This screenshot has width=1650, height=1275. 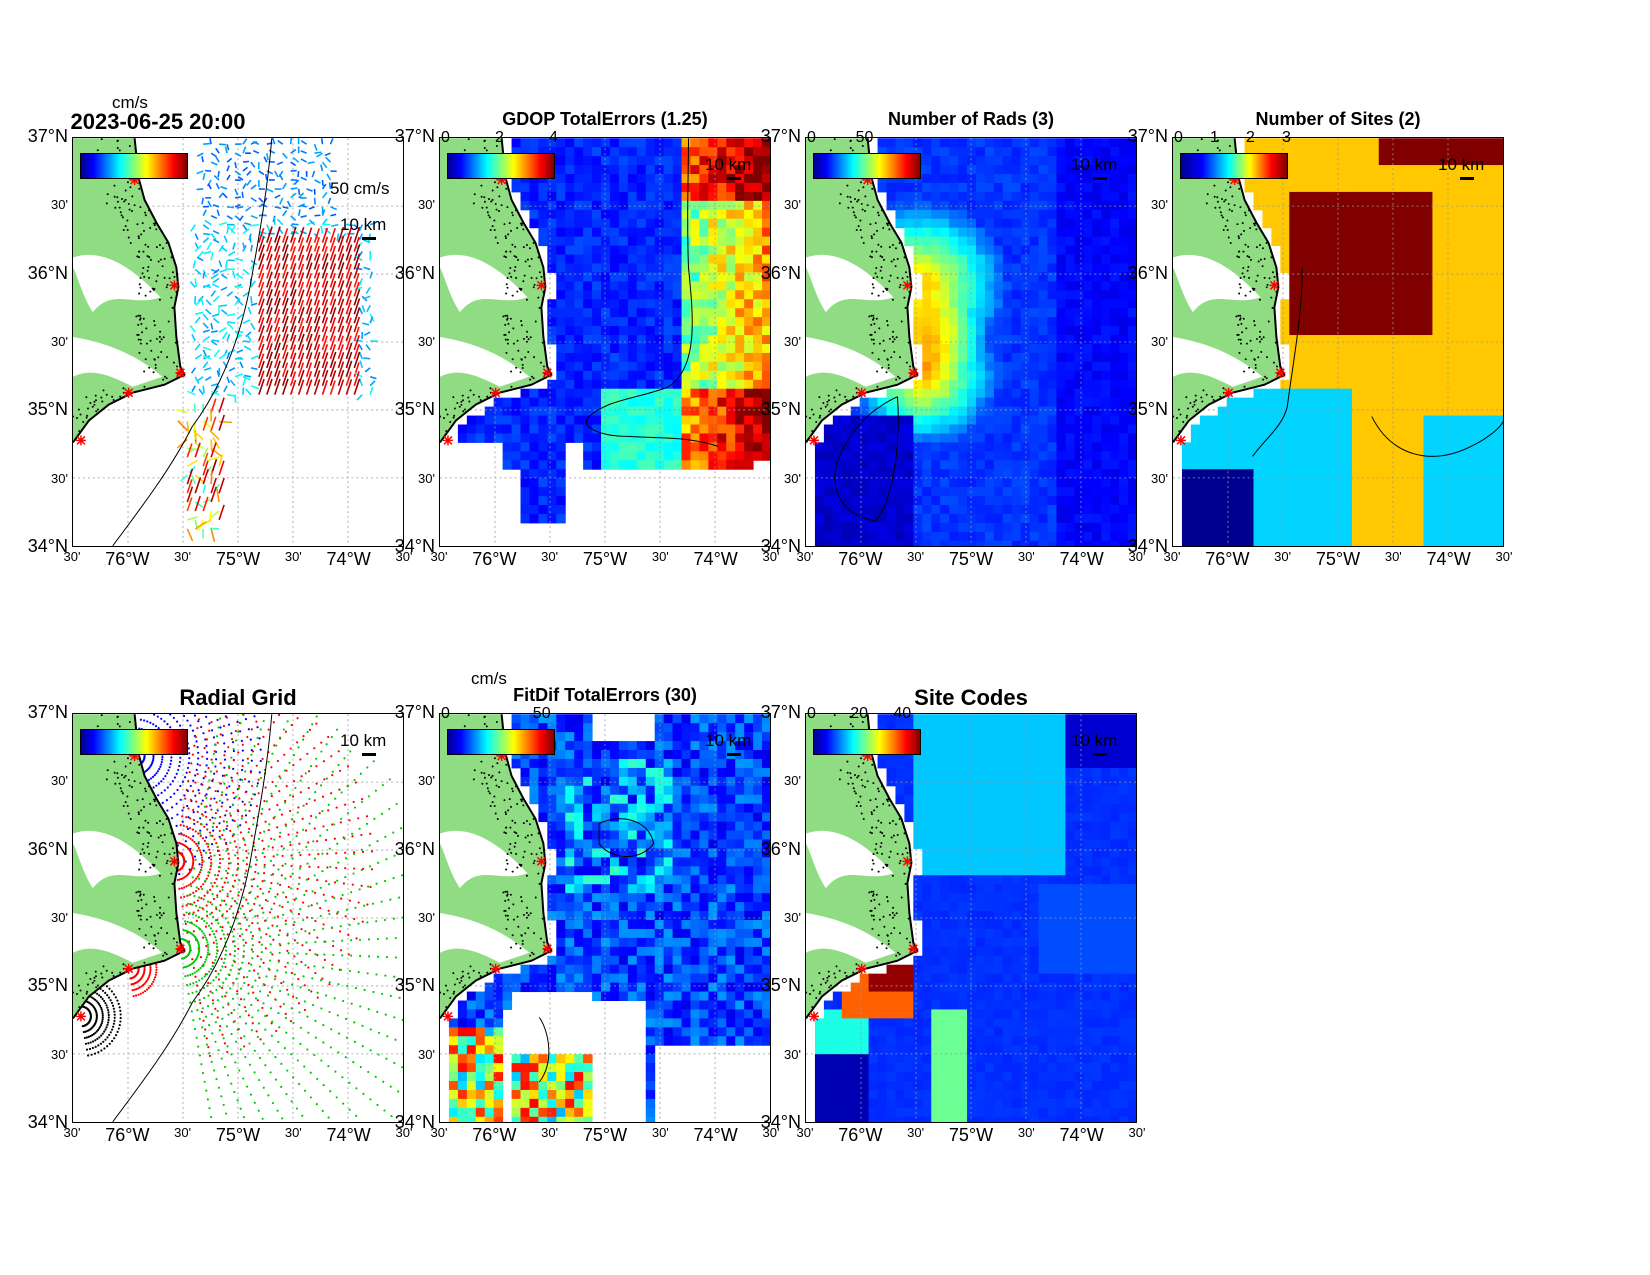 I want to click on site-marker, so click(x=174, y=285).